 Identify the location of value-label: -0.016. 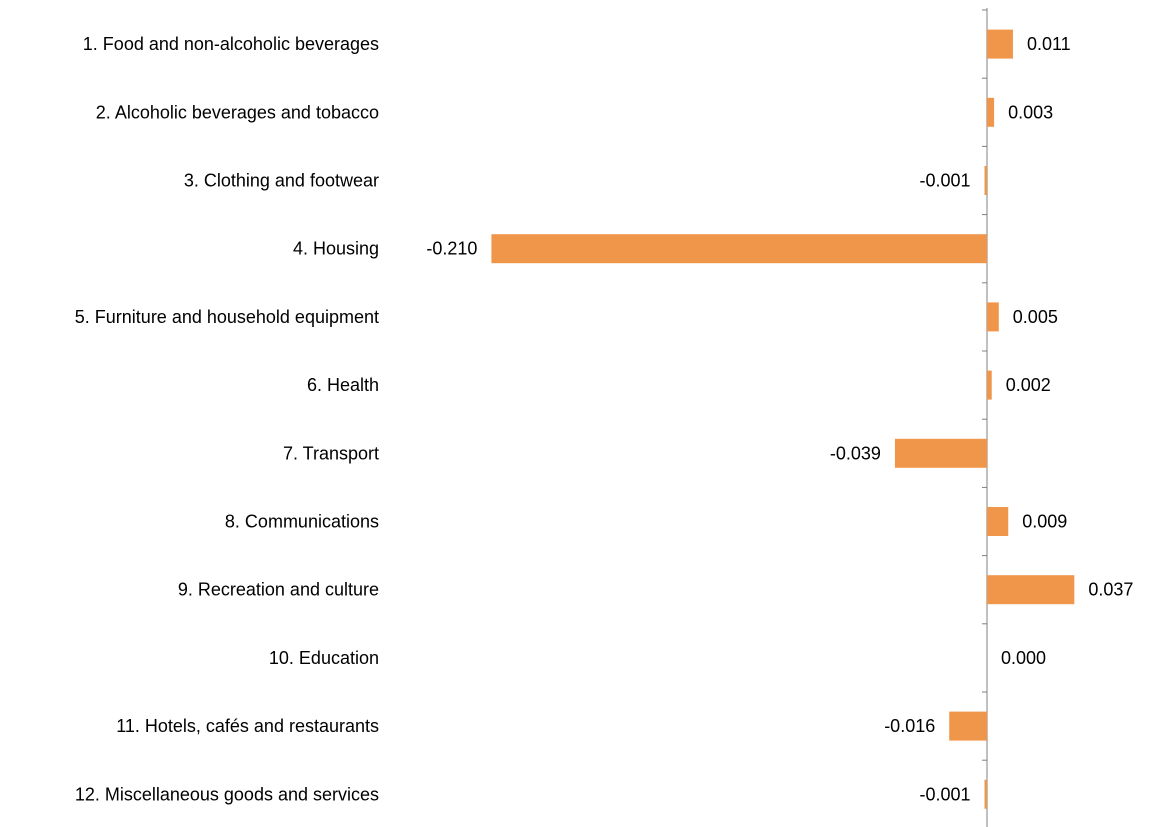
(909, 726).